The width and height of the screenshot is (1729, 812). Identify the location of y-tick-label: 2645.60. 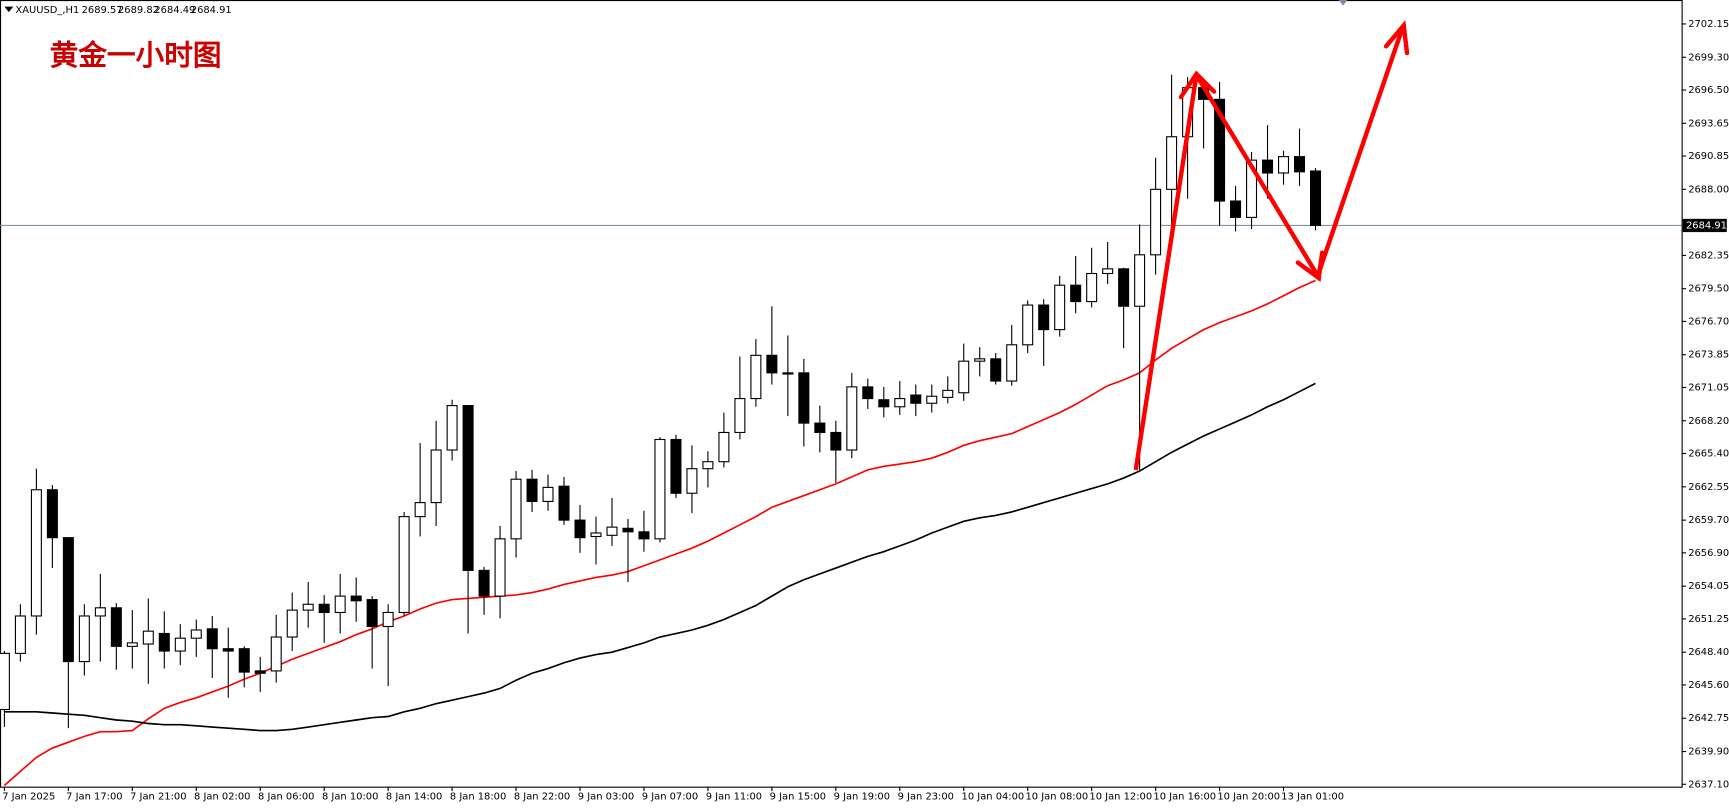
(1708, 685).